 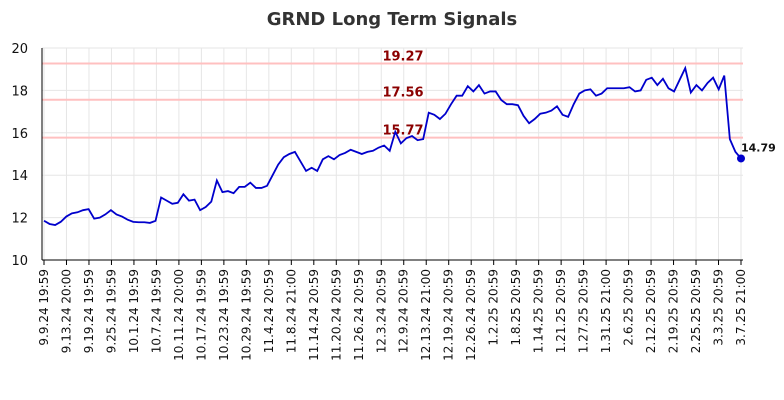 I want to click on y-tick-labels: 10 12 14 16 18 20, so click(x=19, y=155).